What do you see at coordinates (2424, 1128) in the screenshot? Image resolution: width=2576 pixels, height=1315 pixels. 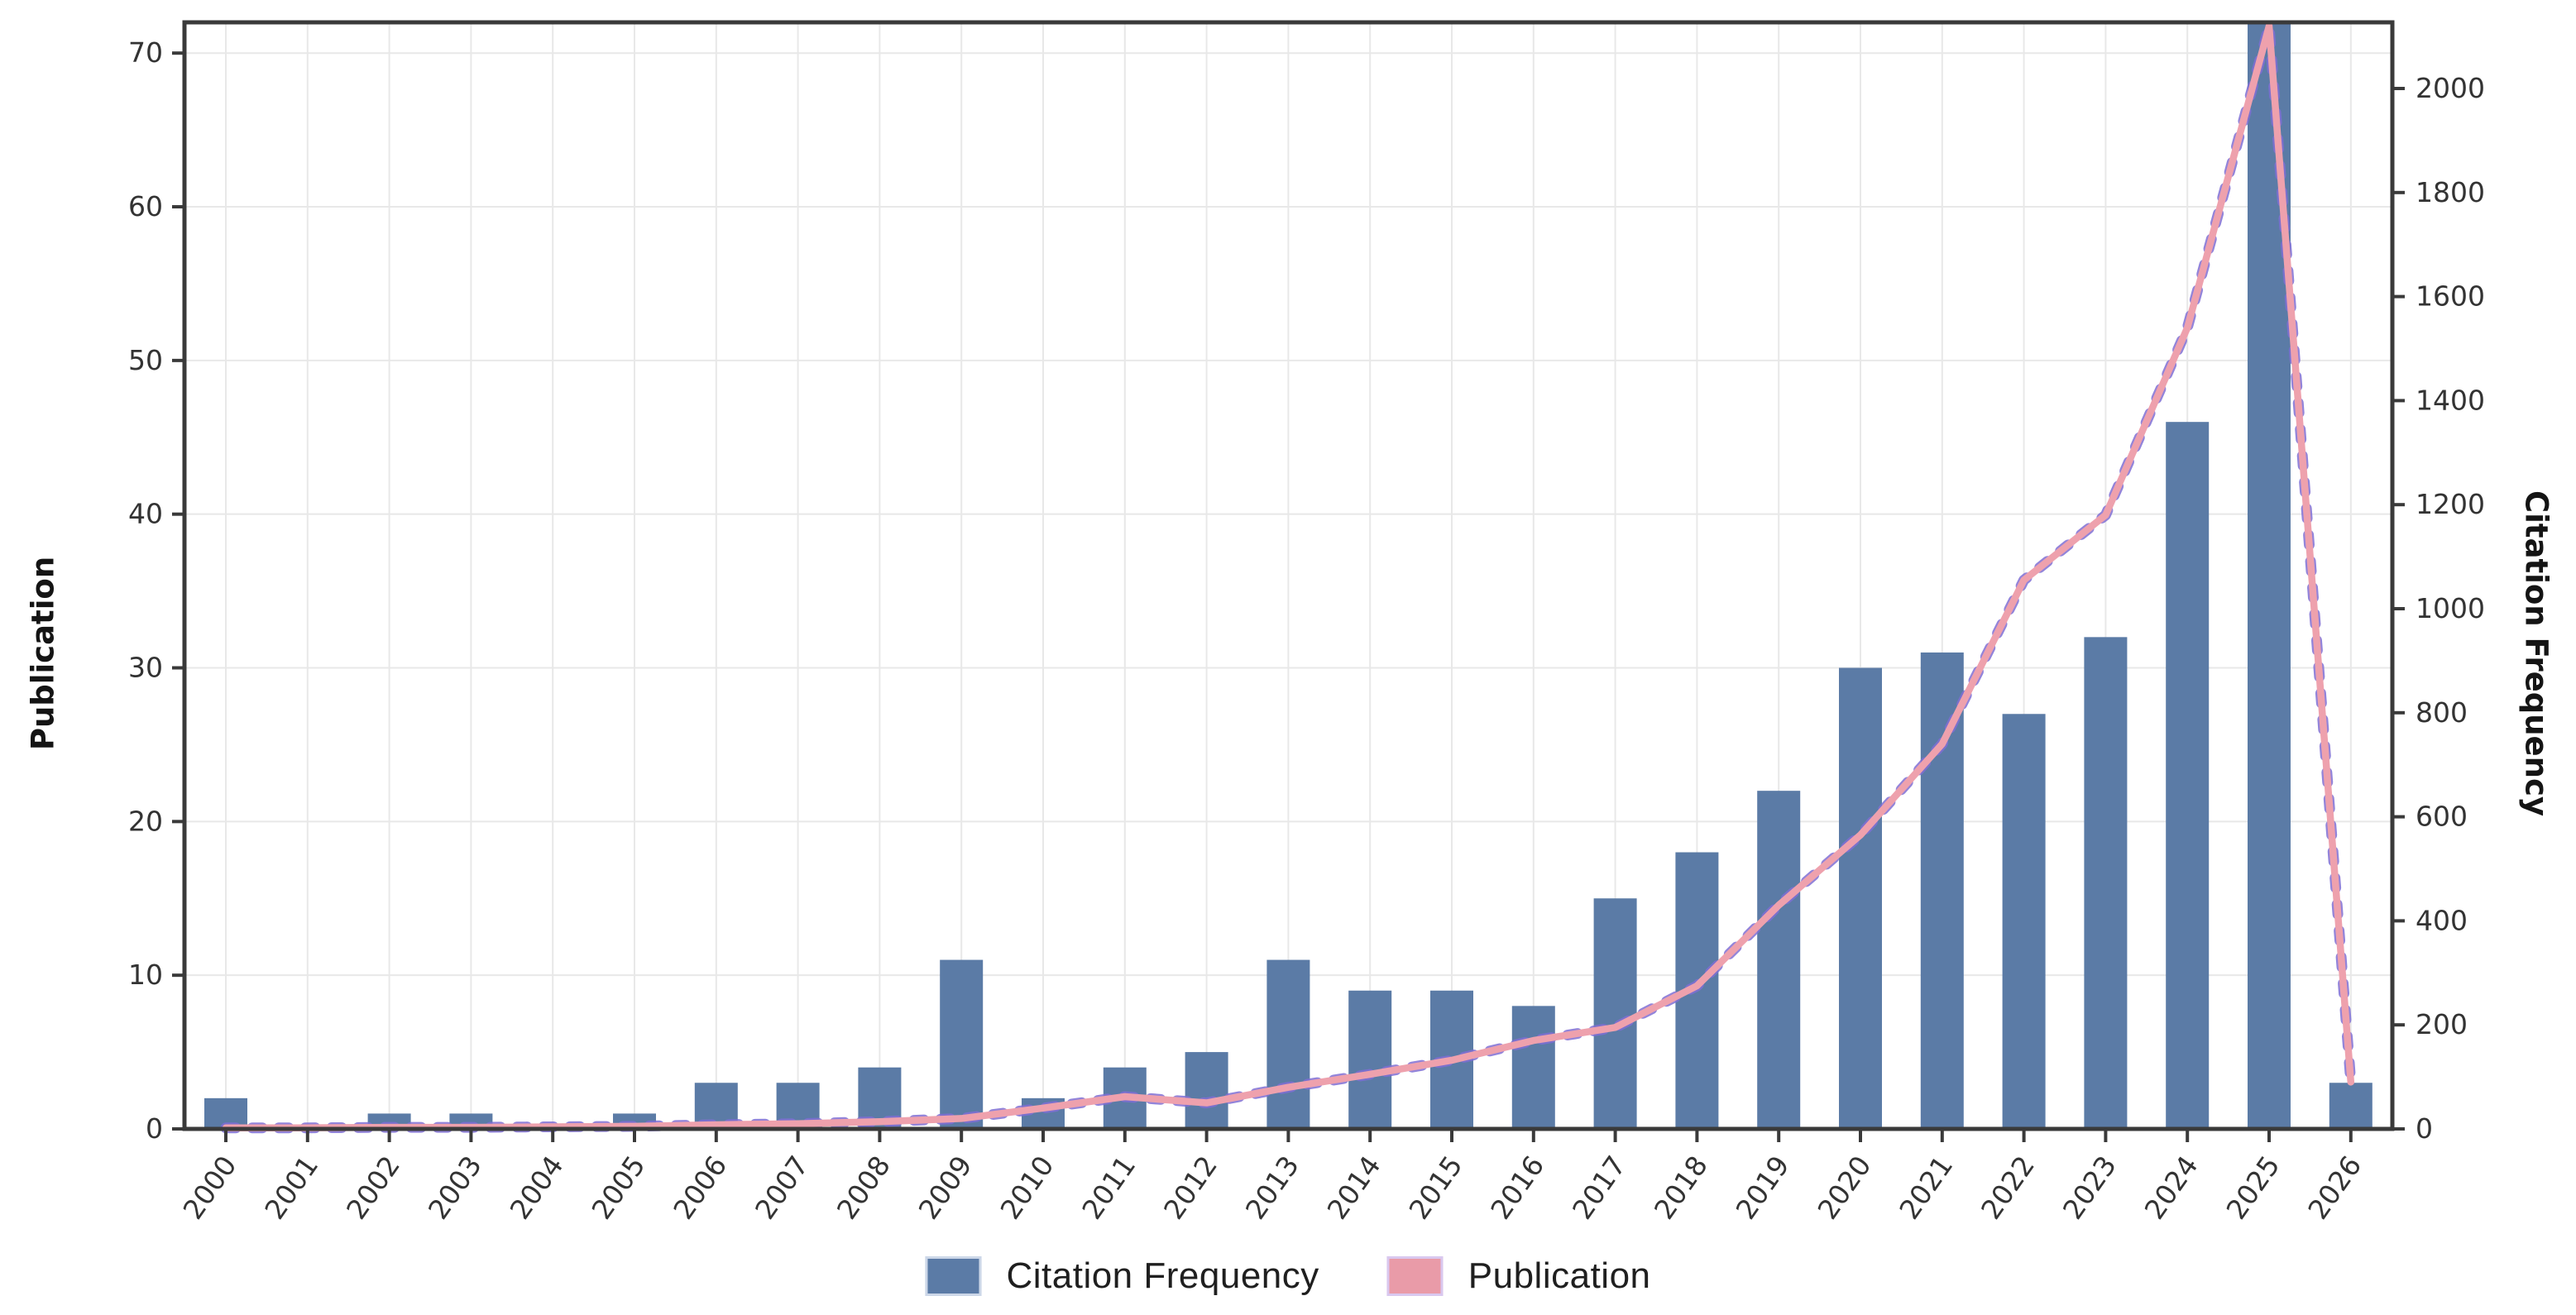 I see `right-tick-label: 0` at bounding box center [2424, 1128].